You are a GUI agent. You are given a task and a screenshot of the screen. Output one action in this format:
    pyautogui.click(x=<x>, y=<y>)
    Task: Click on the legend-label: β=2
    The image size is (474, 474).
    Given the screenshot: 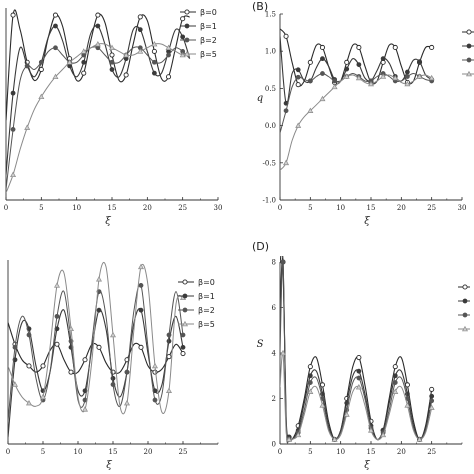 What is the action you would take?
    pyautogui.click(x=208, y=40)
    